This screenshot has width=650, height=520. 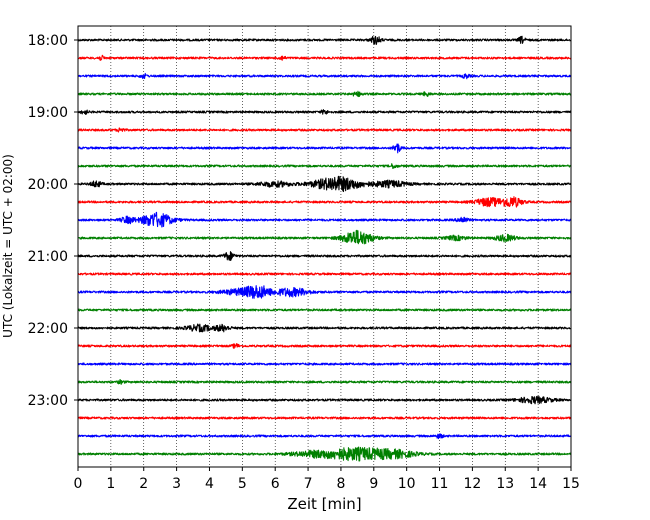 I want to click on x-tick-label: 7, so click(x=308, y=484).